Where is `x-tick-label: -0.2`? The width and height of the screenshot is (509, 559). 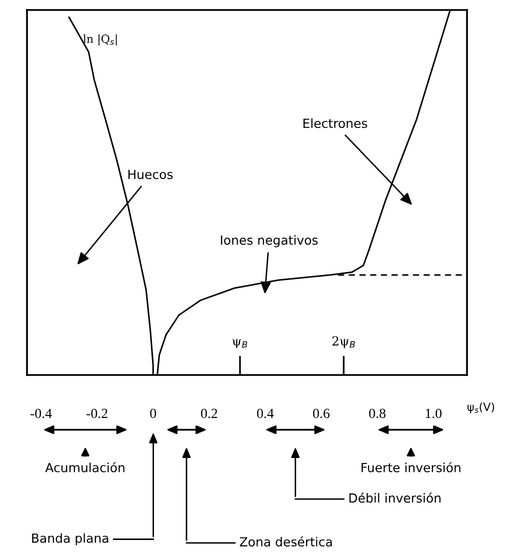 x-tick-label: -0.2 is located at coordinates (97, 413).